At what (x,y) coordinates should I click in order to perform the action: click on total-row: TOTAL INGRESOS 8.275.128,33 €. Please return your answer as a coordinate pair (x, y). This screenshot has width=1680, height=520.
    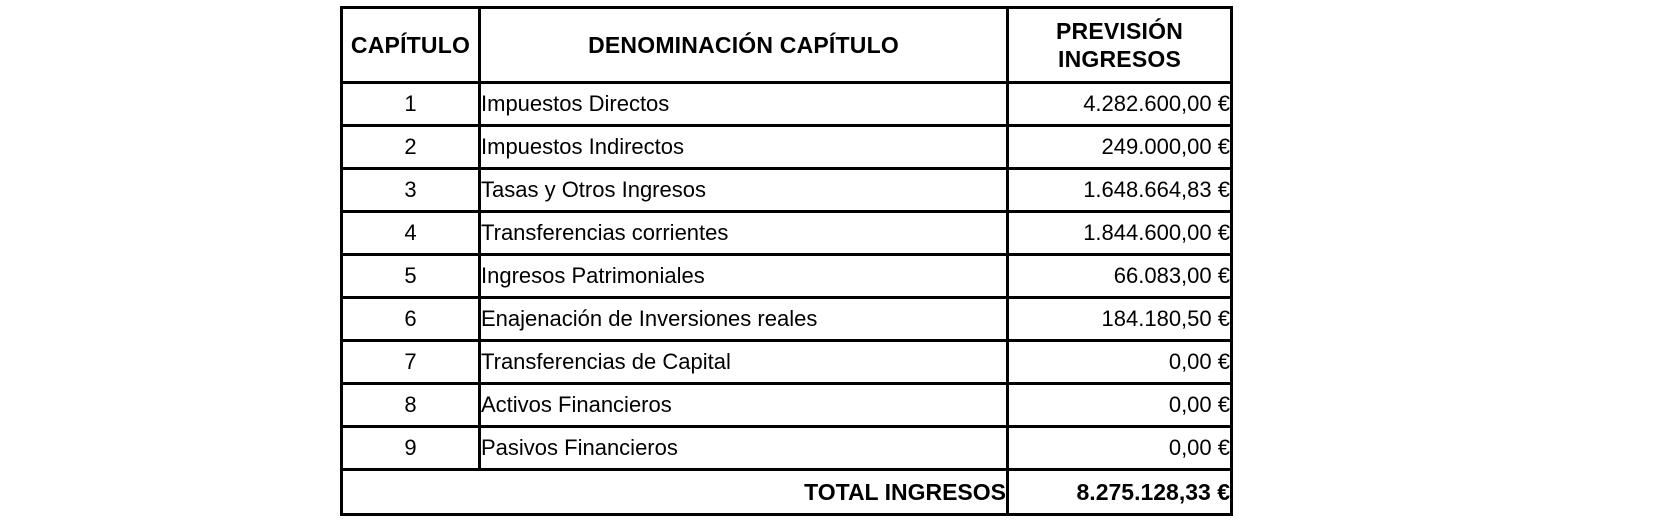
    Looking at the image, I should click on (786, 492).